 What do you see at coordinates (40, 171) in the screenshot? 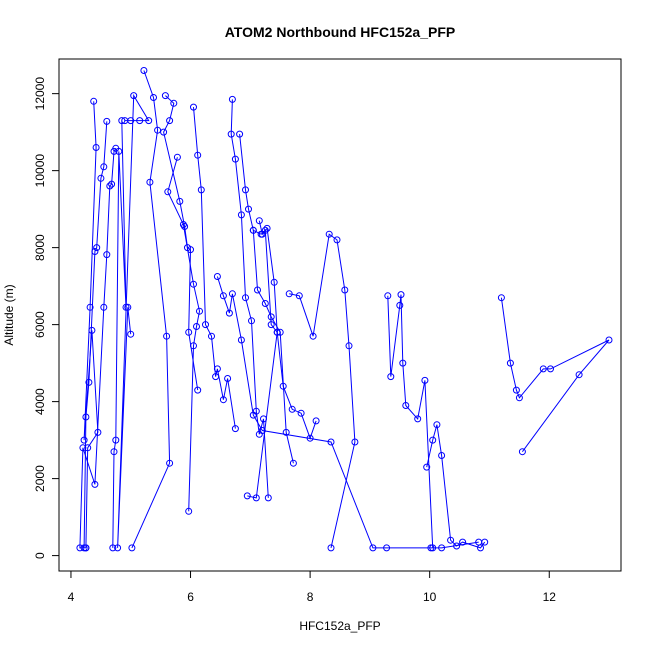
I see `y-tick-label: 10000` at bounding box center [40, 171].